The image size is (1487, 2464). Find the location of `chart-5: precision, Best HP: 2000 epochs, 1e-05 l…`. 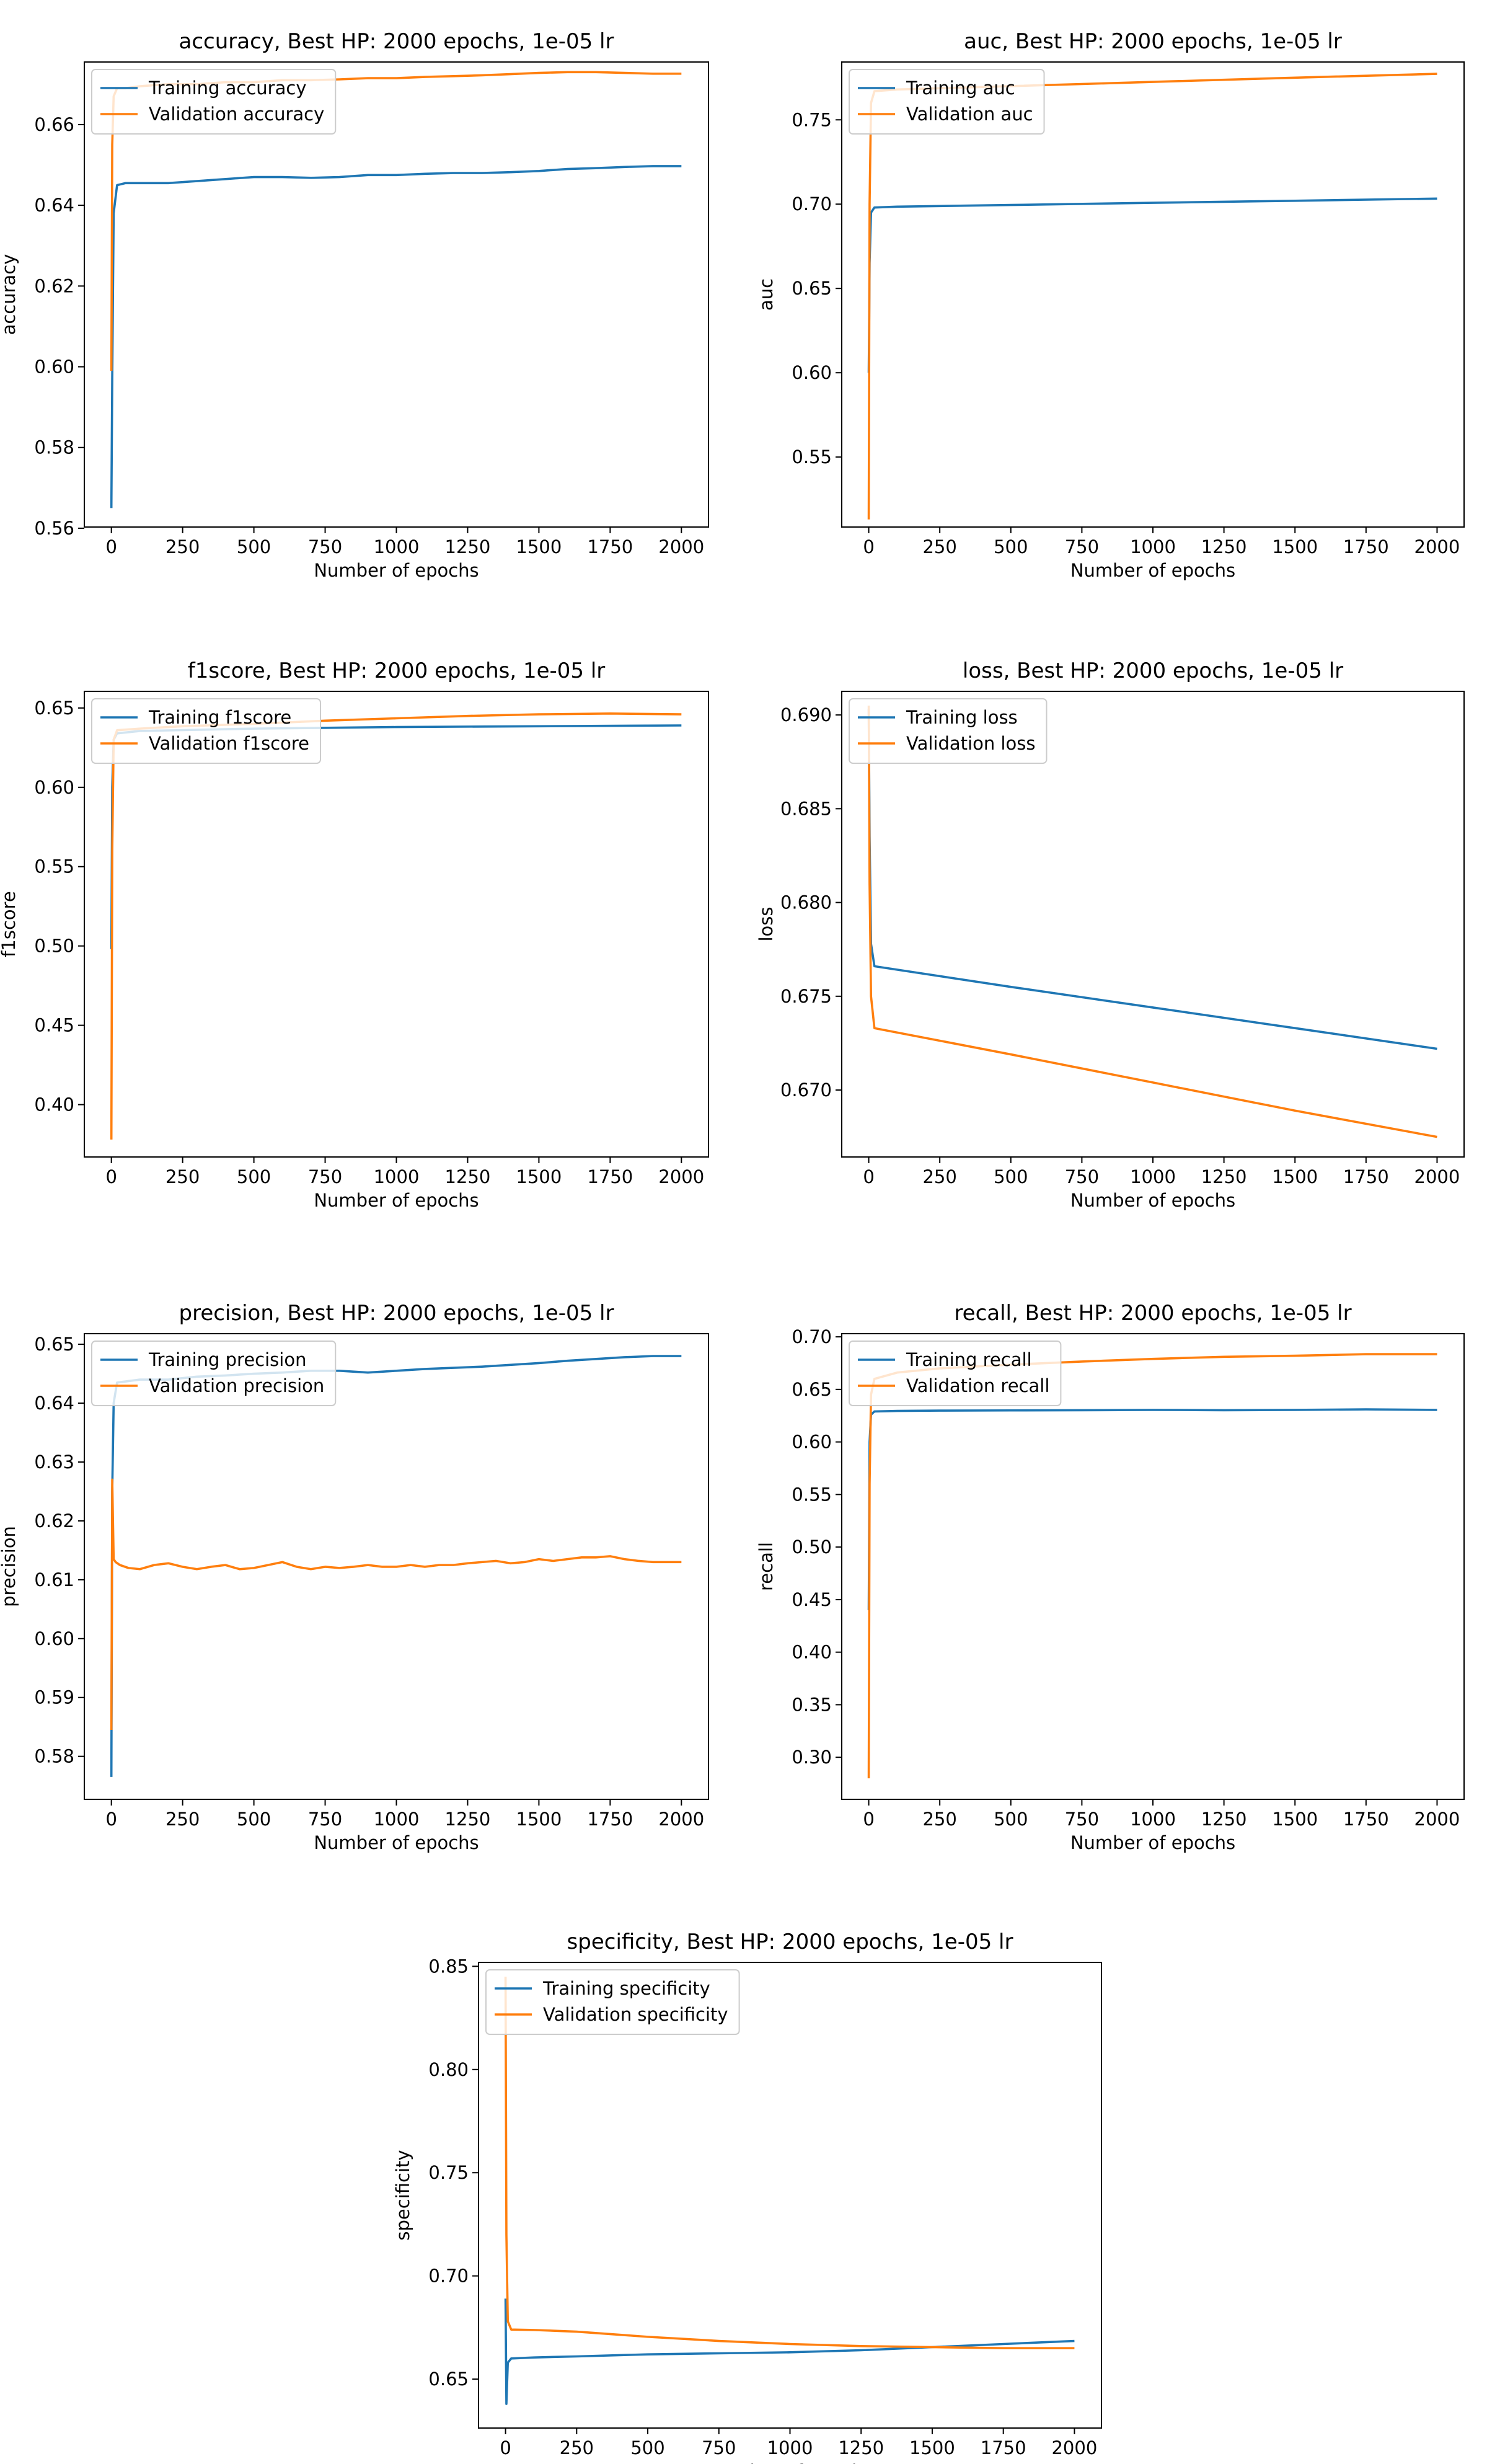

chart-5: precision, Best HP: 2000 epochs, 1e-05 l… is located at coordinates (355, 1577).